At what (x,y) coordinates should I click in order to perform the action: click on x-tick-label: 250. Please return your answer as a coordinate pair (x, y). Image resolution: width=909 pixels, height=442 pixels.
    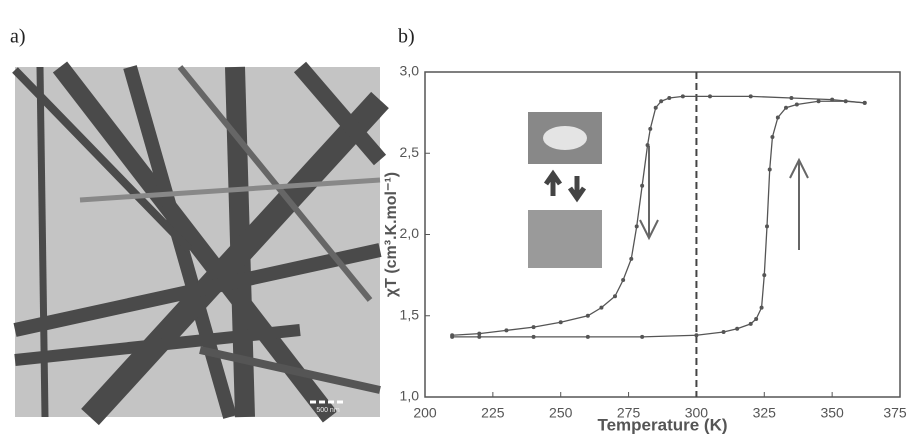
    Looking at the image, I should click on (561, 413).